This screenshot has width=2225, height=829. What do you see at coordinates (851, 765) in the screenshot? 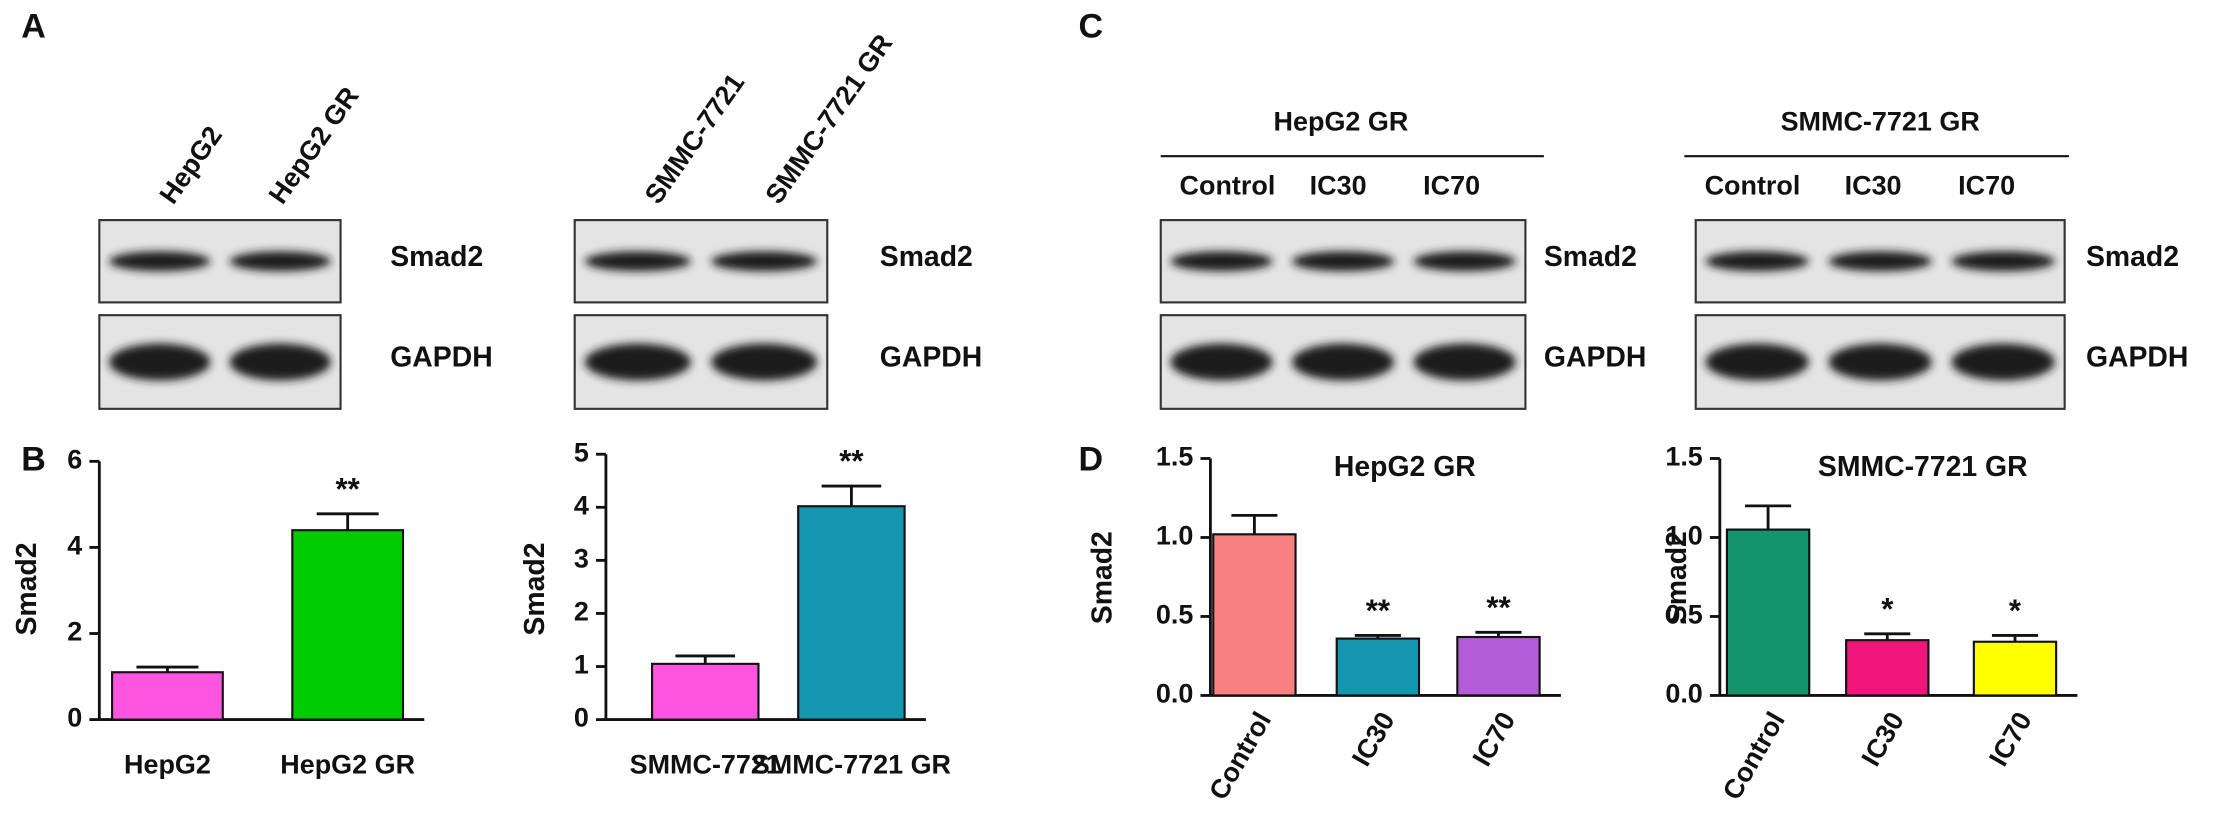
I see `x-tick-label: SMMC-7721 GR` at bounding box center [851, 765].